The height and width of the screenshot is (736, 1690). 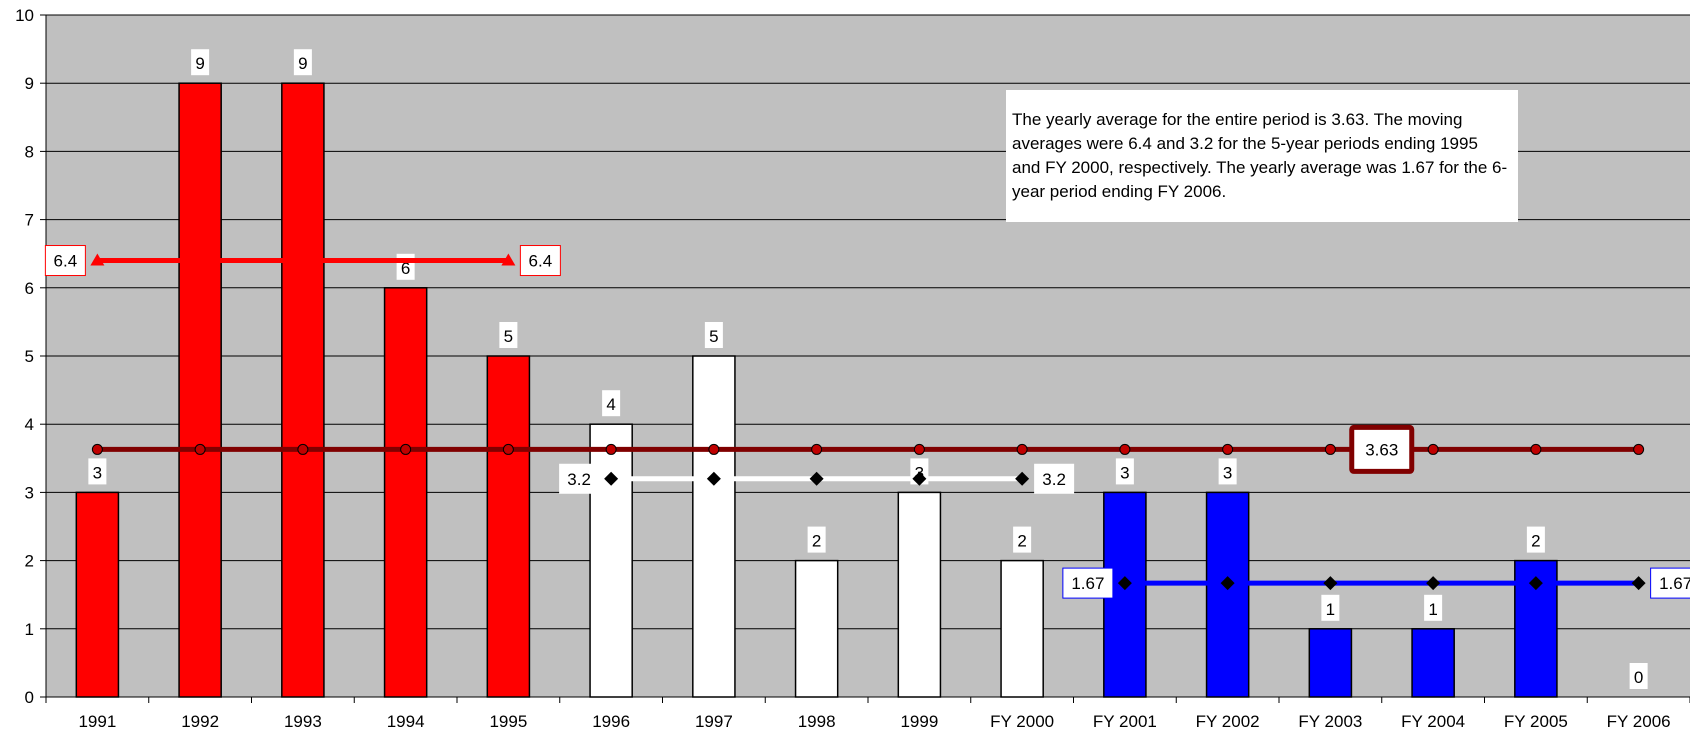 What do you see at coordinates (29, 151) in the screenshot?
I see `y-tick-label: 8` at bounding box center [29, 151].